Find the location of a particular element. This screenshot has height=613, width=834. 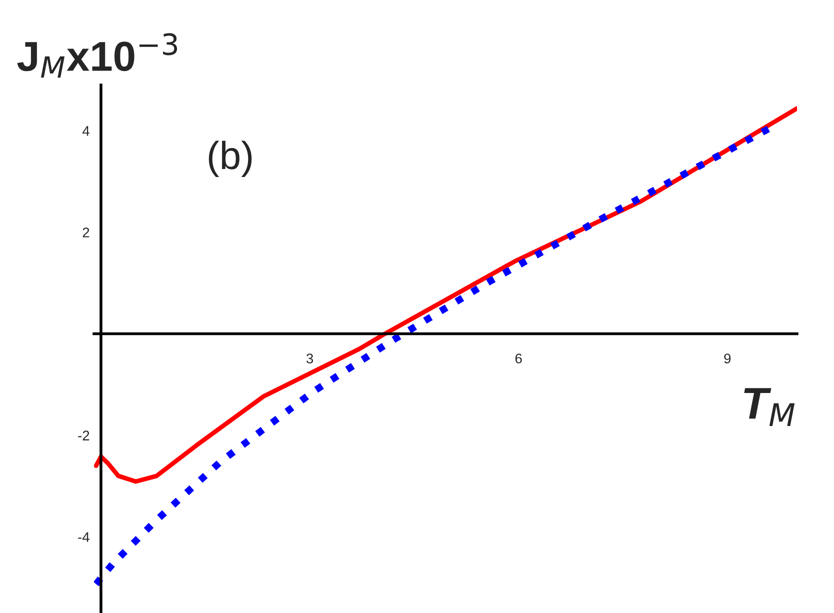

y-tick-label: -4 is located at coordinates (84, 537).